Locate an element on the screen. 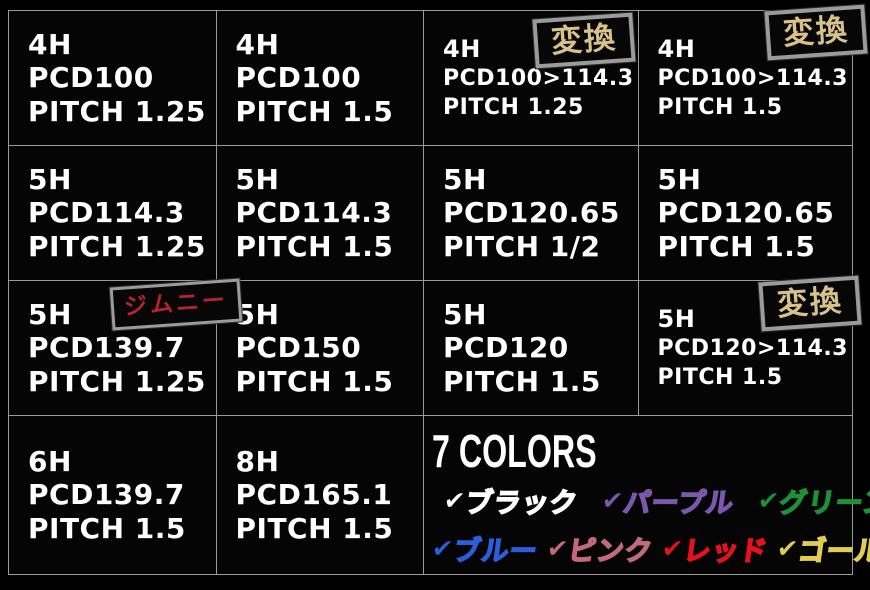 The width and height of the screenshot is (870, 590). color-option-label: パープル is located at coordinates (678, 503).